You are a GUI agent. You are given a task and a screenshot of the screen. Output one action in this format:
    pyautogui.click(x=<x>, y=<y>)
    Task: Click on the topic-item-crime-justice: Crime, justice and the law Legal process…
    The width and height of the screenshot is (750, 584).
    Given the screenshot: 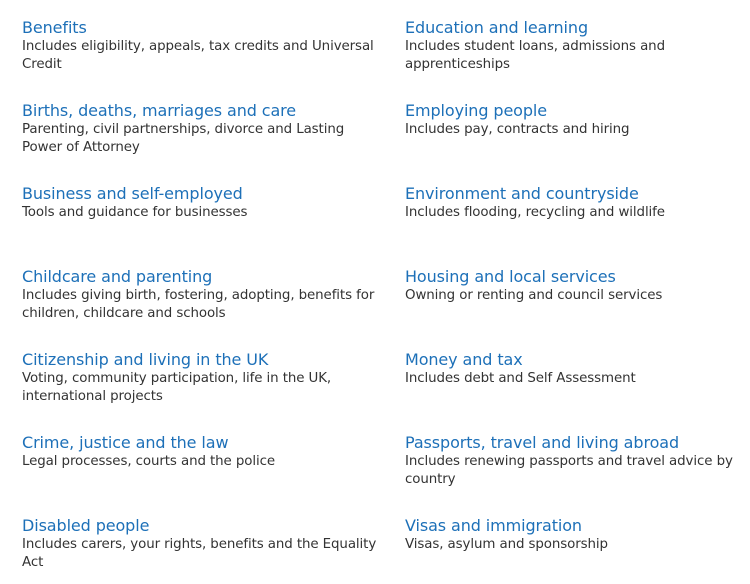 What is the action you would take?
    pyautogui.click(x=202, y=452)
    